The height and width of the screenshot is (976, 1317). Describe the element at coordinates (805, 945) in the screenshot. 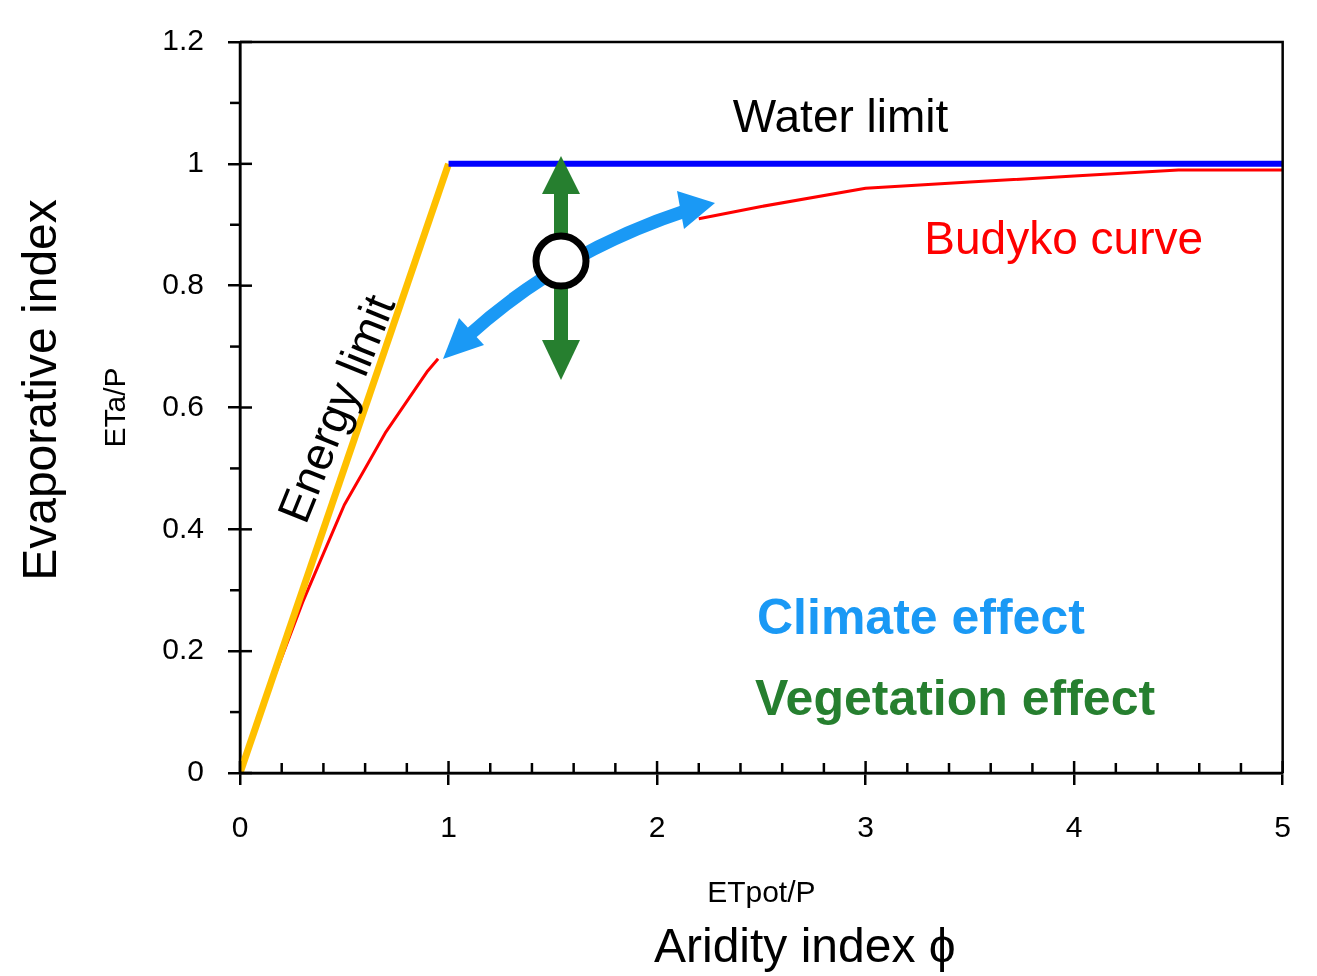

I see `text: Aridity index ϕ` at that location.